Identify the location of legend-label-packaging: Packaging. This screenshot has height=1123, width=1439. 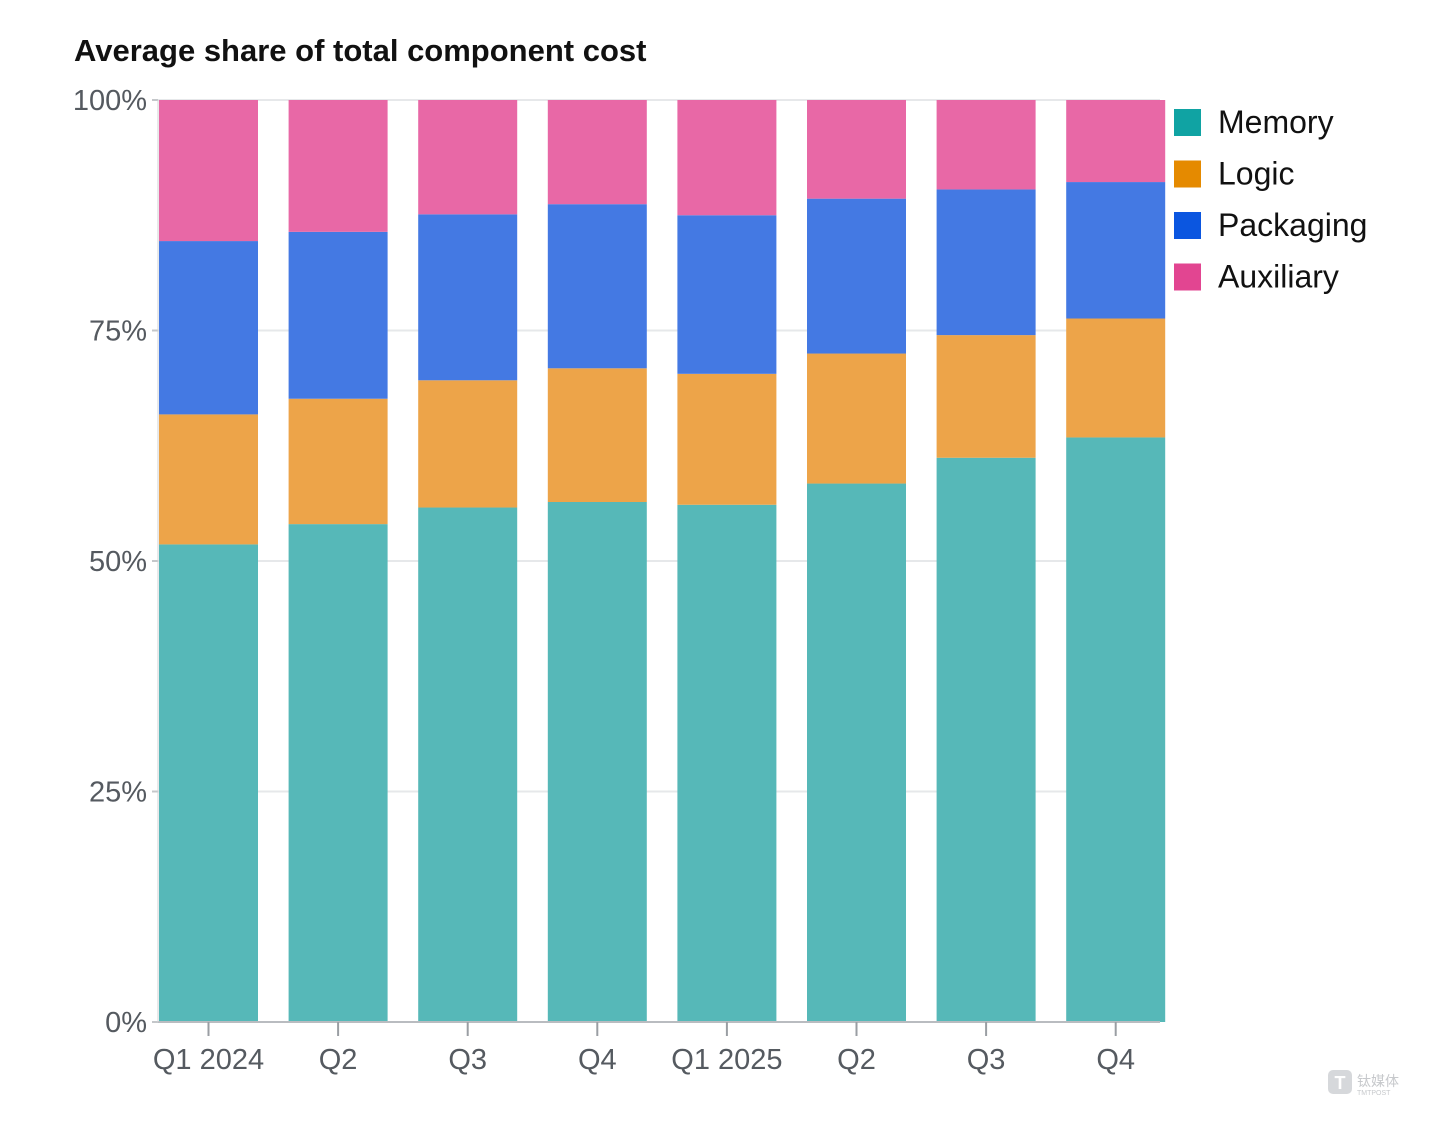
(1292, 225).